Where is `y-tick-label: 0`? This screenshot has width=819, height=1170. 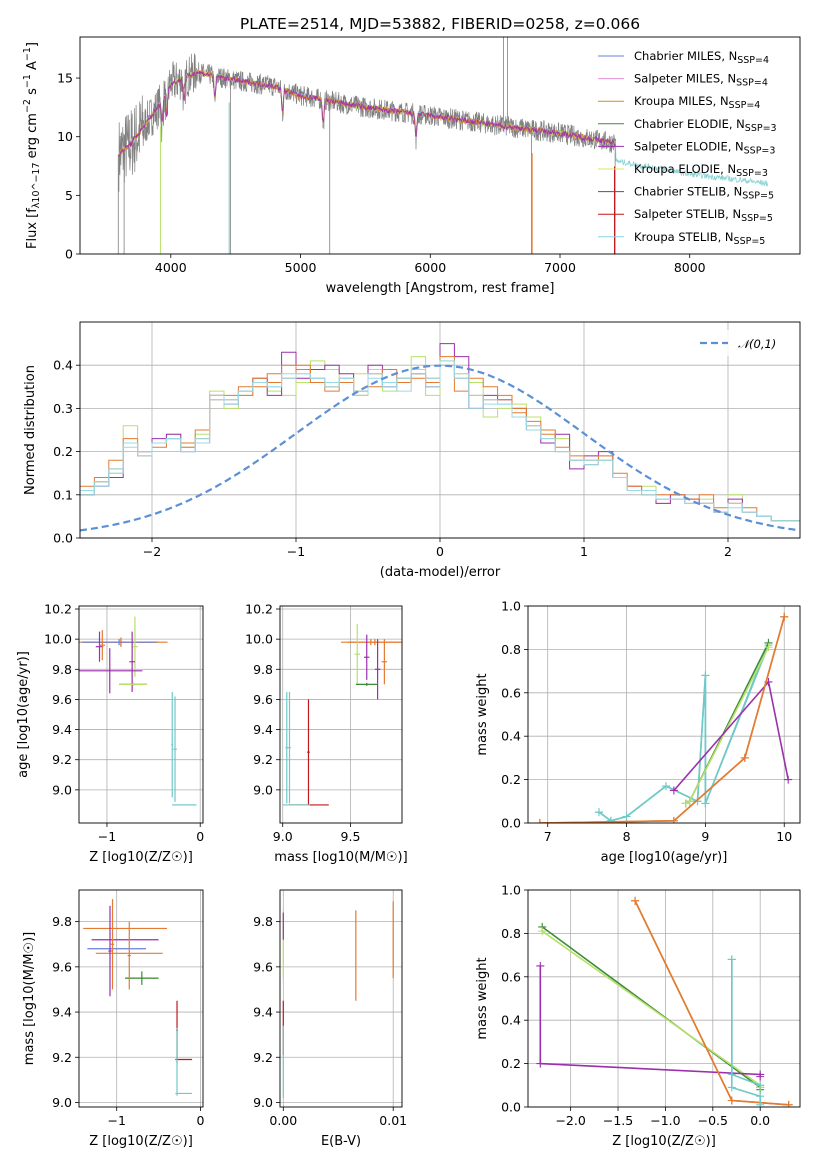
y-tick-label: 0 is located at coordinates (69, 254).